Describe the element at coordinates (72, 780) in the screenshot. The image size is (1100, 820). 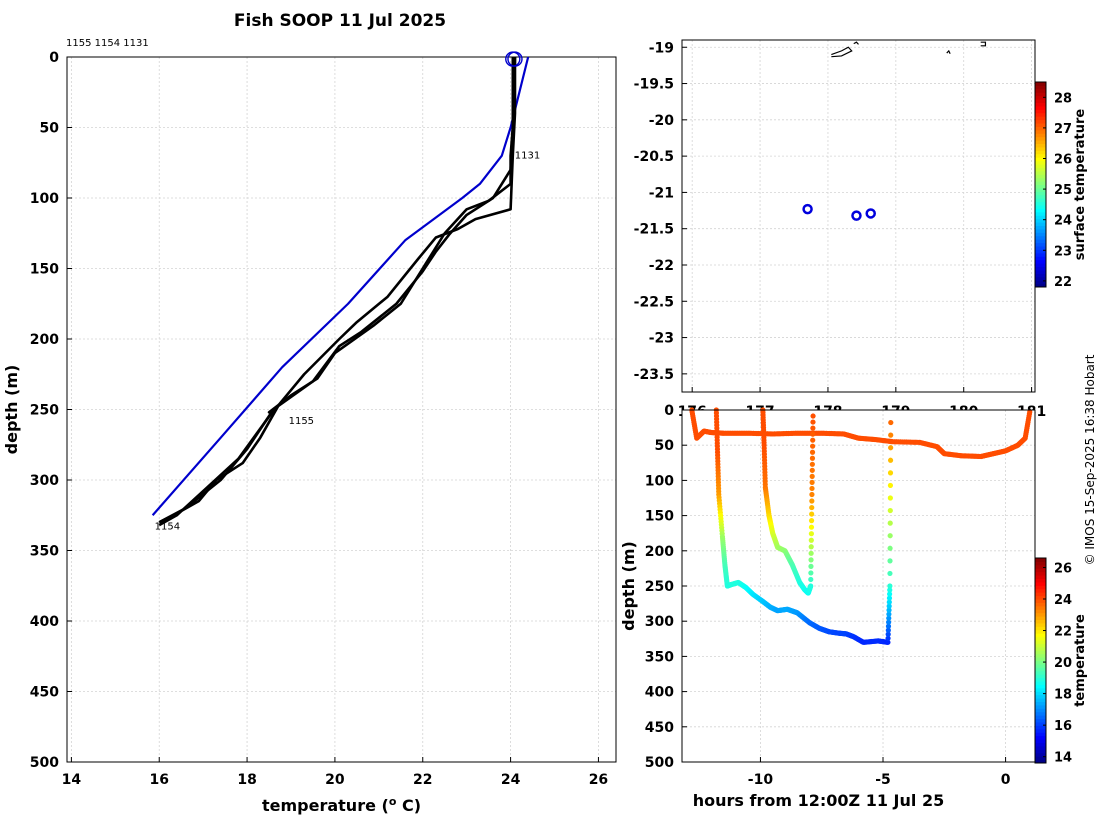
I see `profile-xtick-label: 14` at that location.